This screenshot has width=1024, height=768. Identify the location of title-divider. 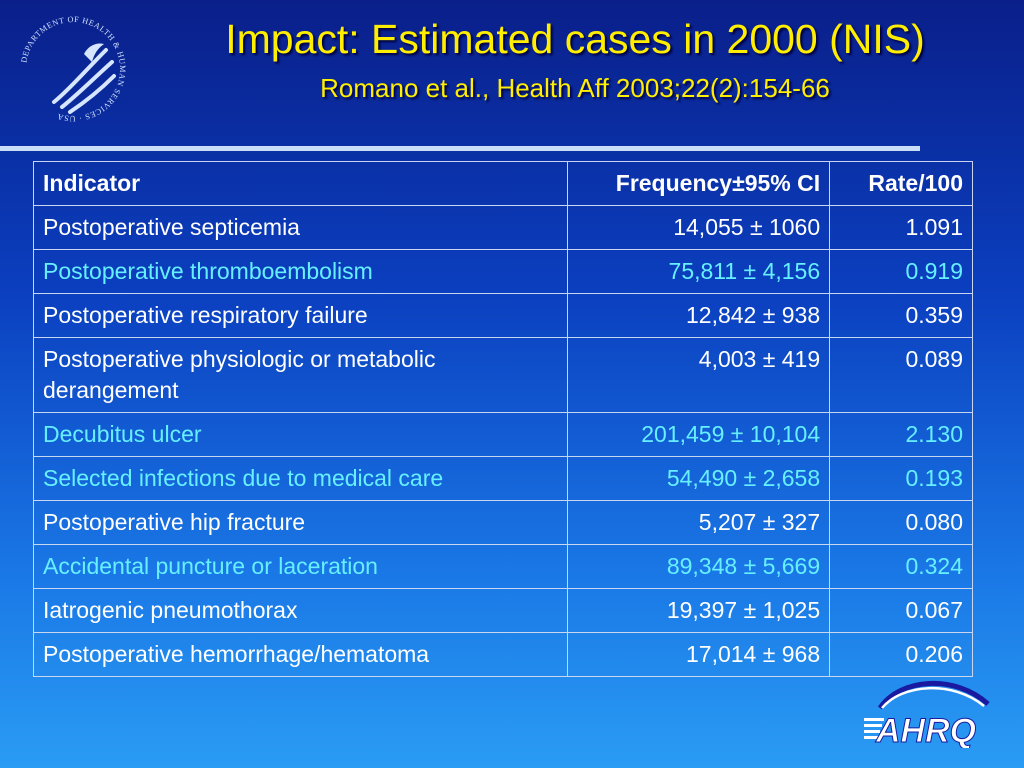
(460, 148).